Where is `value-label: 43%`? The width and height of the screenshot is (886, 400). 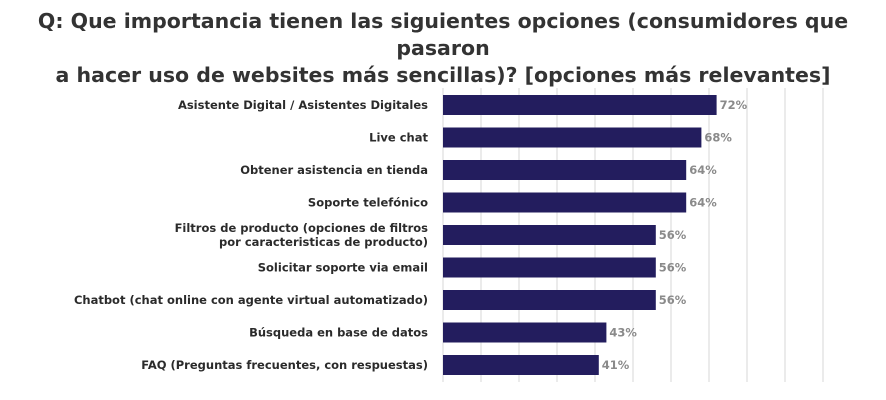 value-label: 43% is located at coordinates (623, 333).